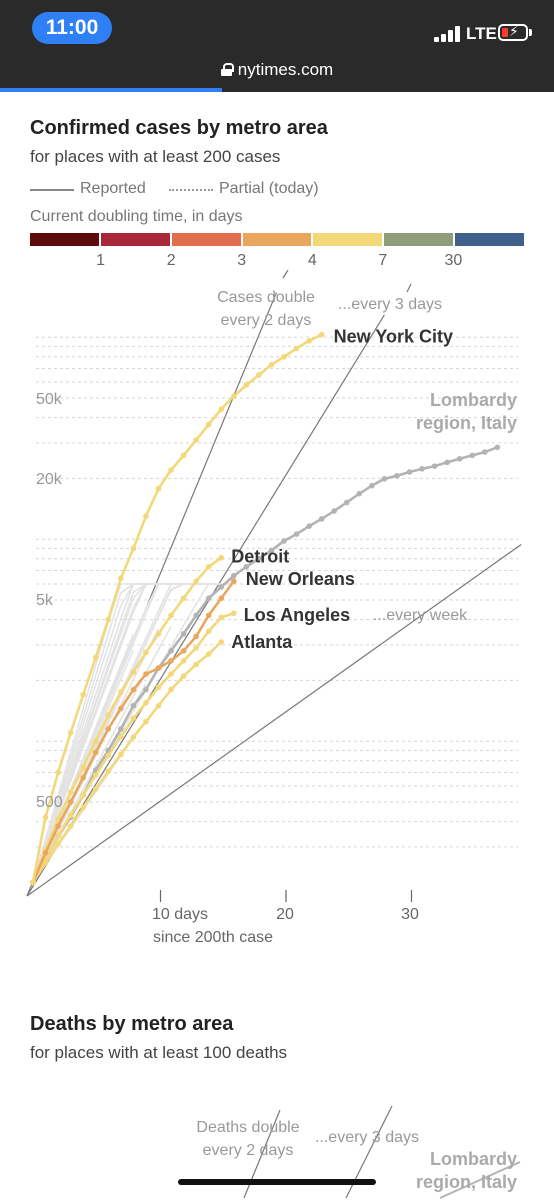  Describe the element at coordinates (297, 615) in the screenshot. I see `series-label: Los Angeles` at that location.